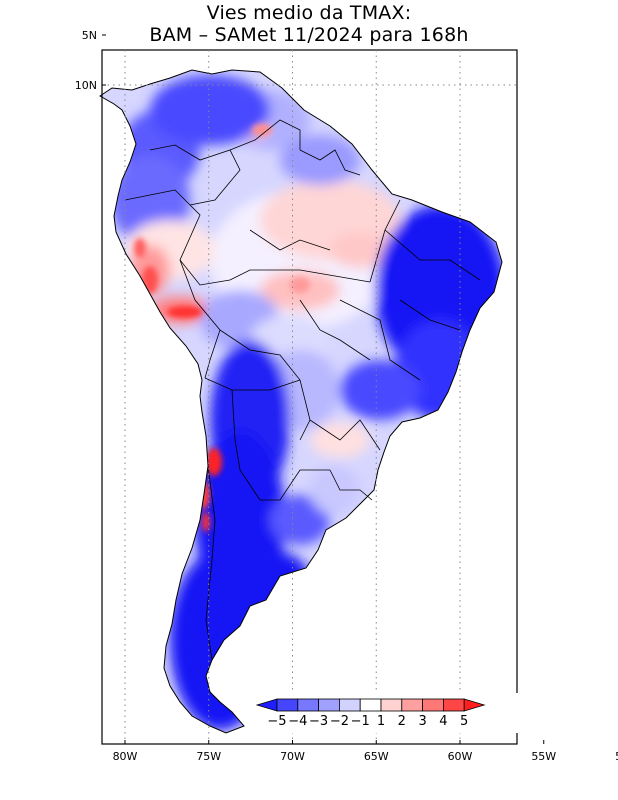 The width and height of the screenshot is (618, 800). I want to click on lon-tick-label: 70W, so click(292, 756).